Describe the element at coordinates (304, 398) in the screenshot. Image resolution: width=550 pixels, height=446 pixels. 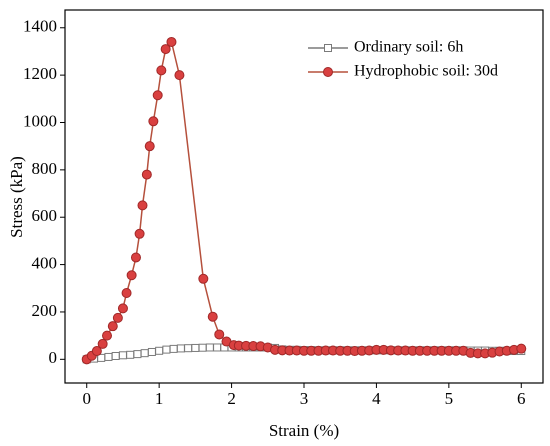
I see `x-tick-label: 3` at that location.